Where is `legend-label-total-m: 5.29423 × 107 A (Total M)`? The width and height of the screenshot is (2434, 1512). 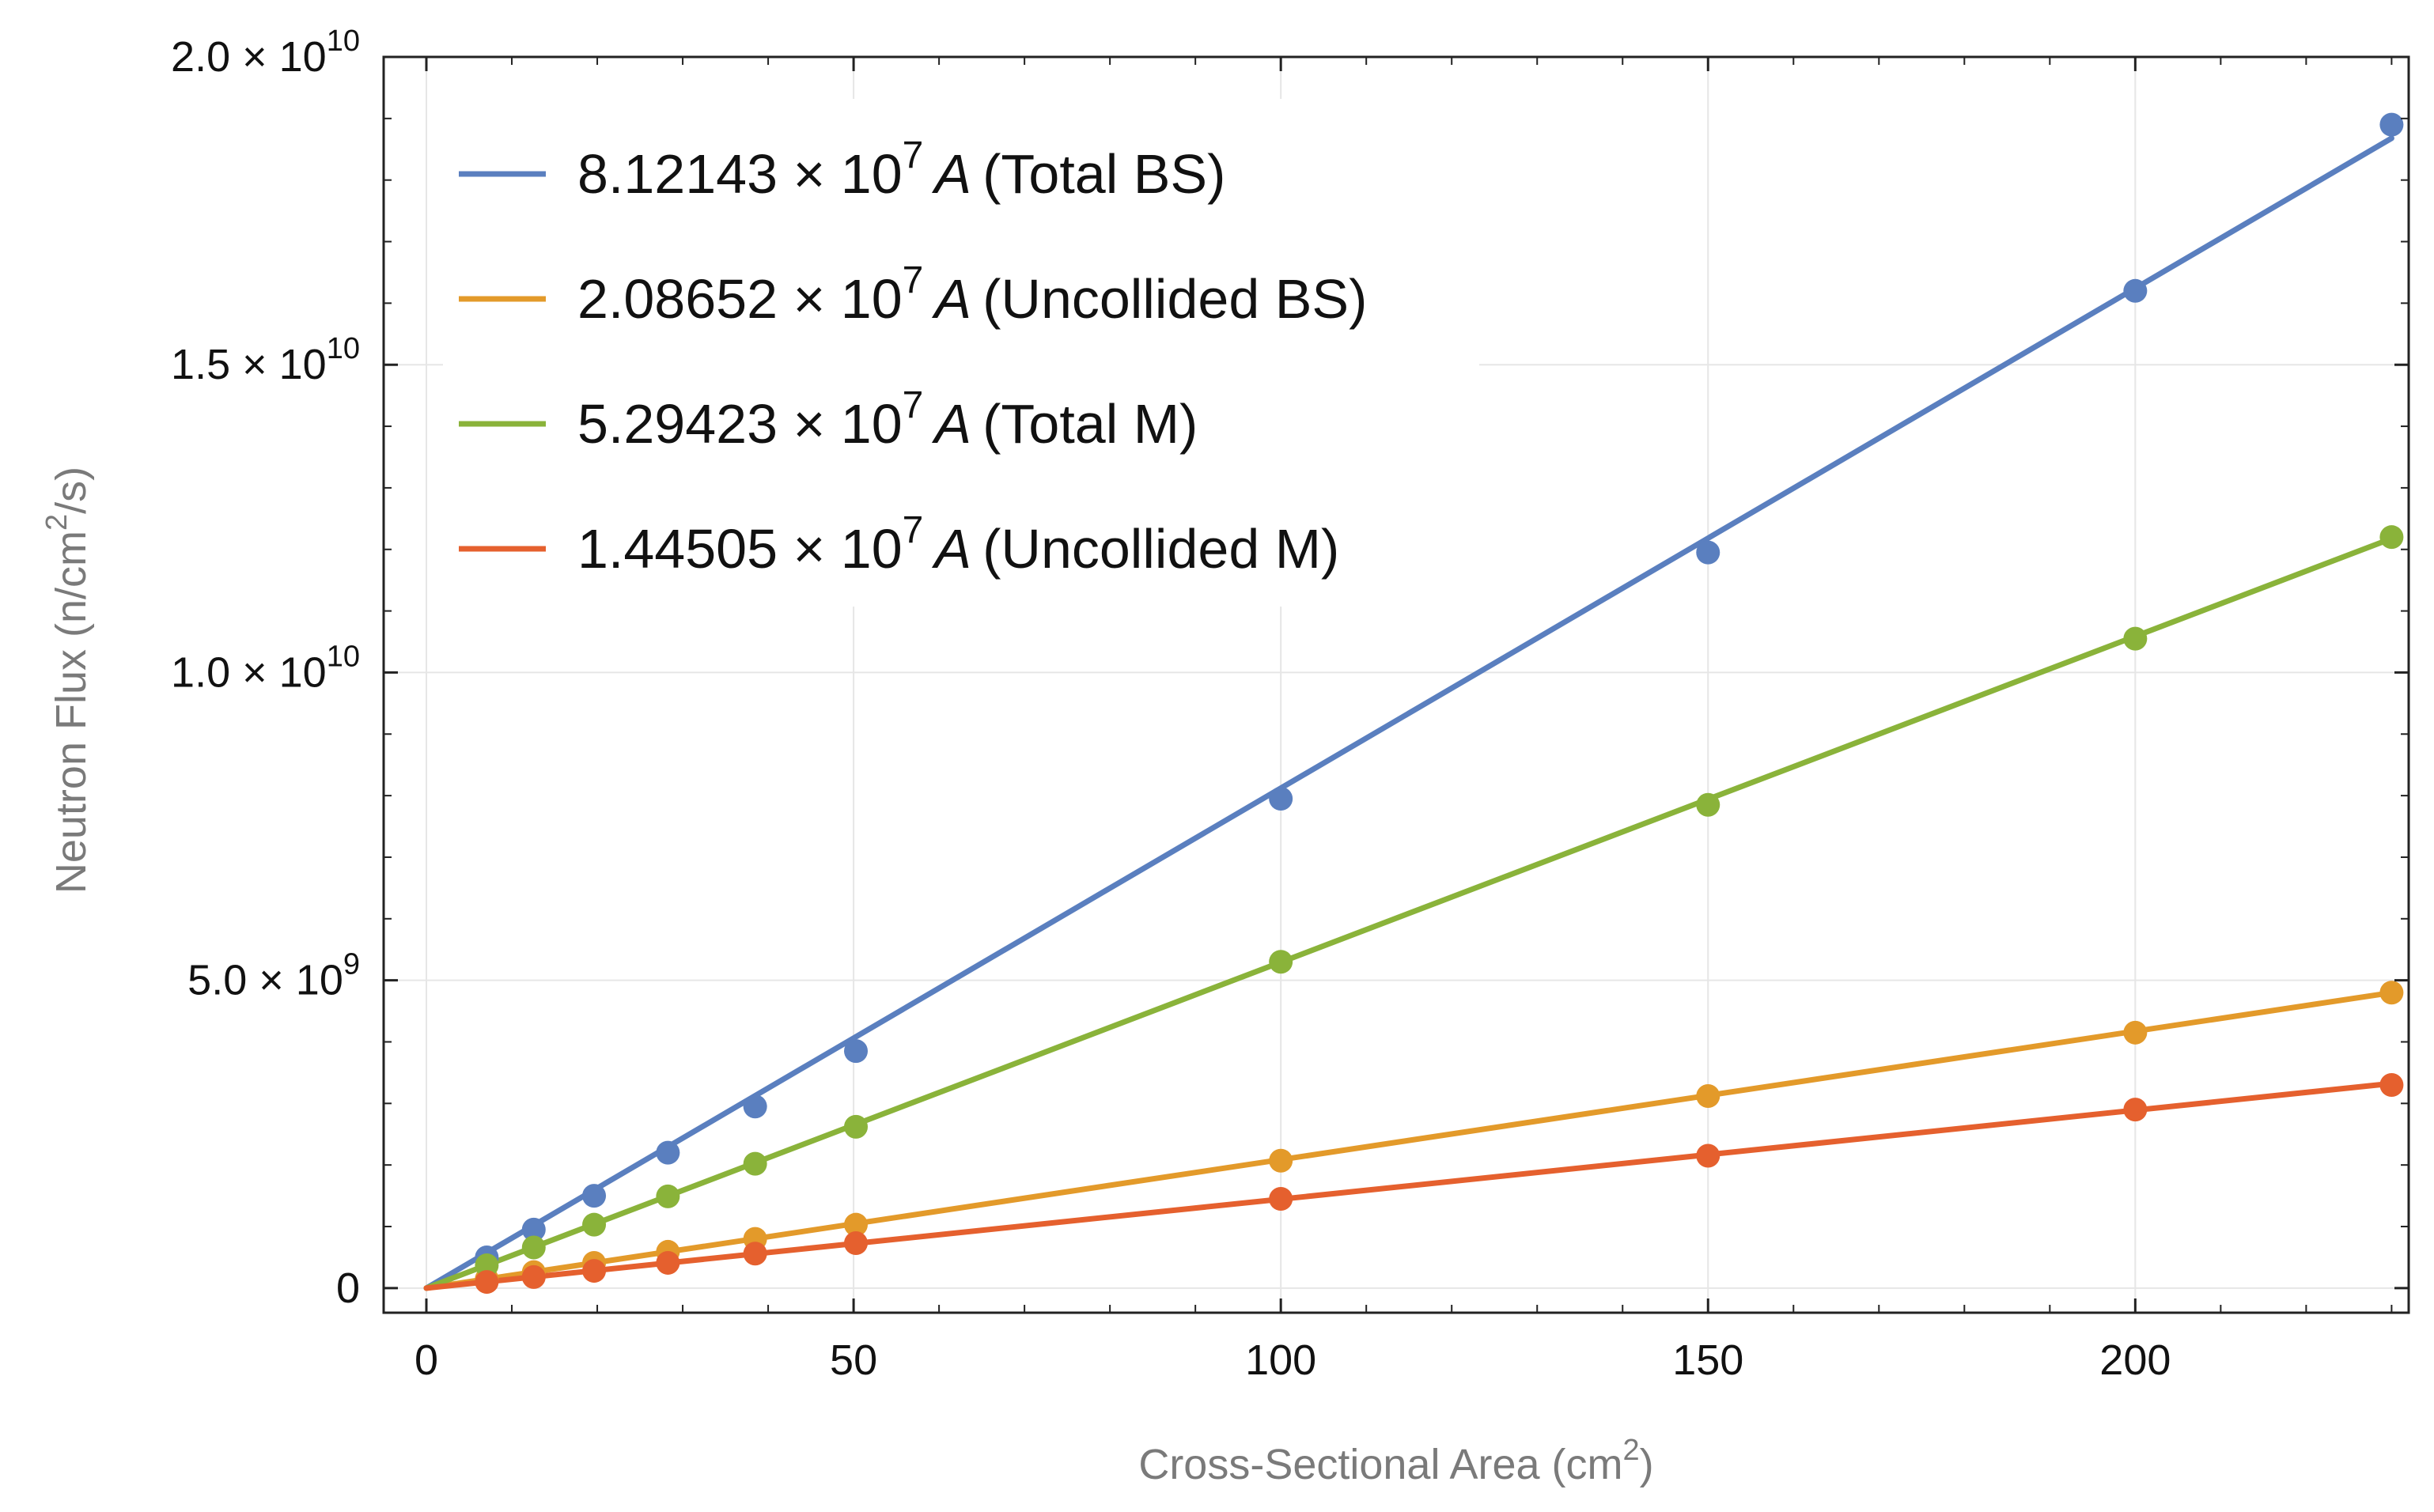
legend-label-total-m: 5.29423 × 107 A (Total M) is located at coordinates (887, 420).